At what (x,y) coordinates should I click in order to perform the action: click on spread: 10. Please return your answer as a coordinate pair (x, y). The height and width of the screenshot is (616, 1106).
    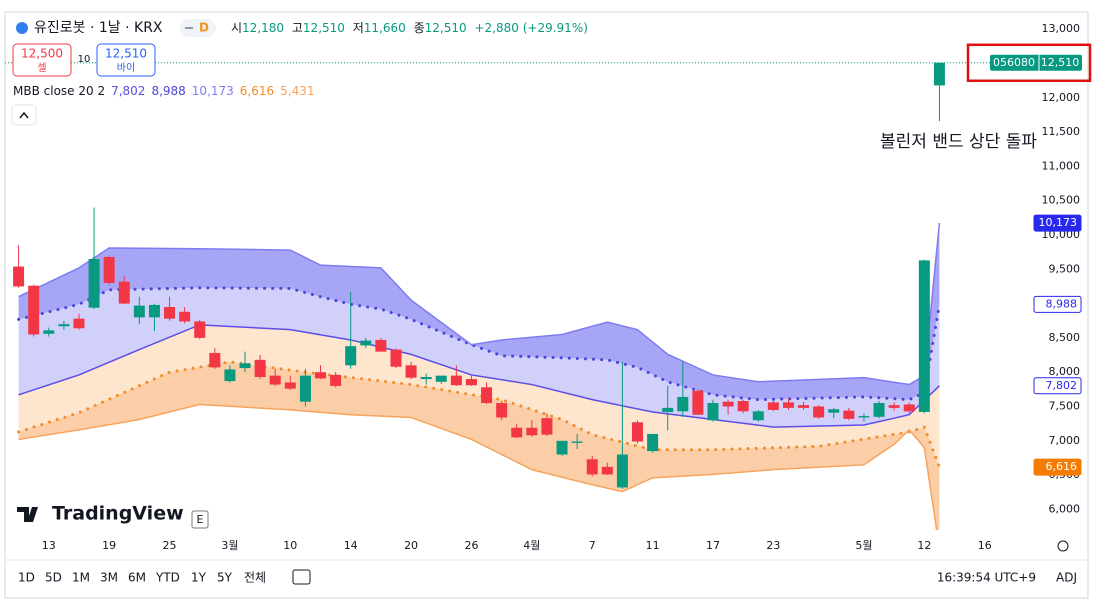
    Looking at the image, I should click on (84, 59).